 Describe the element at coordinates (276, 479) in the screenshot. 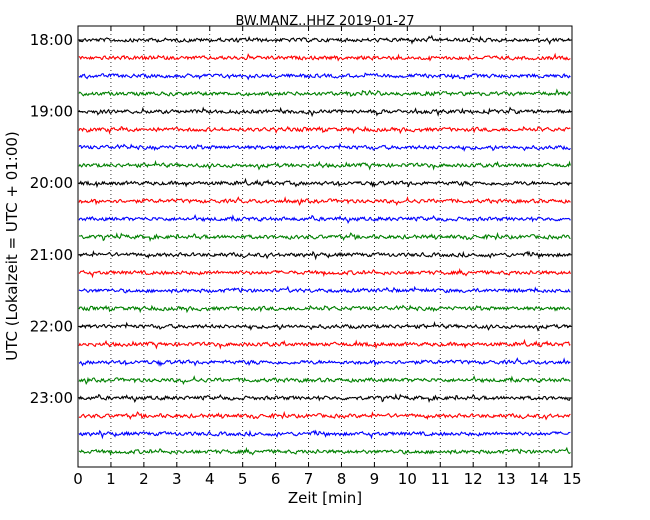

I see `x-tick-label-6: 6` at that location.